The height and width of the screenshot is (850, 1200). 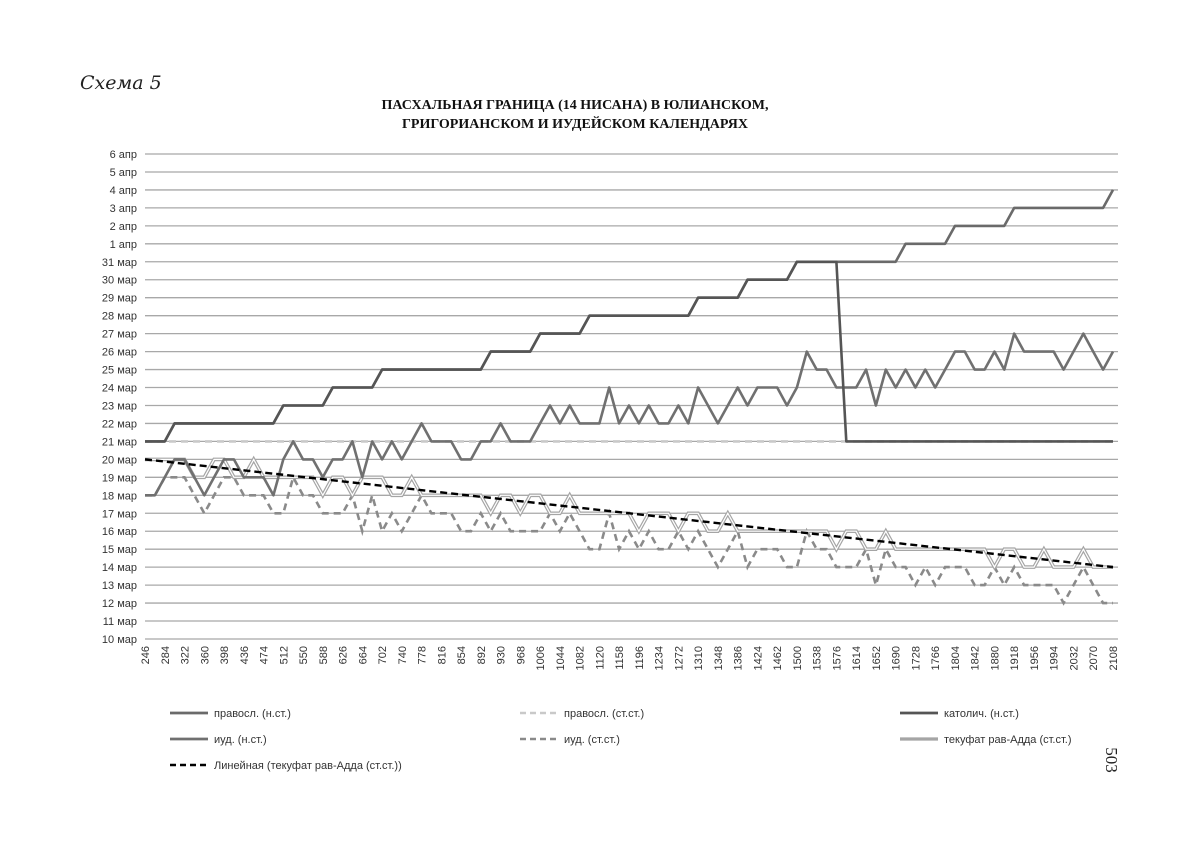 What do you see at coordinates (521, 655) in the screenshot?
I see `x-tick-label: 968` at bounding box center [521, 655].